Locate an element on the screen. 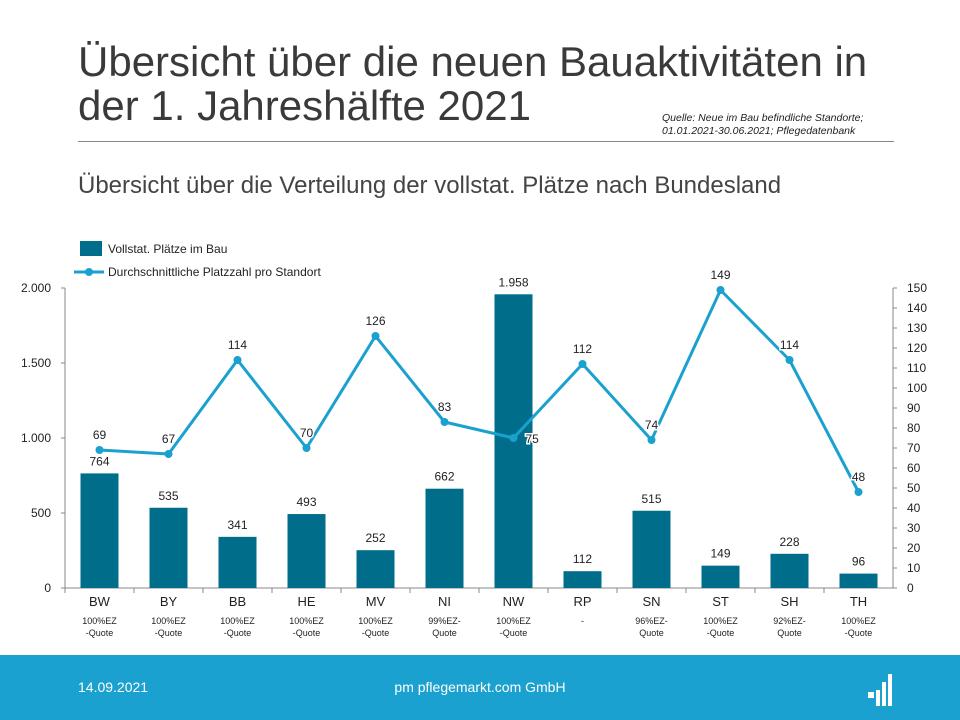 The image size is (960, 720). y-left-tick-label: 2.000 is located at coordinates (36, 288).